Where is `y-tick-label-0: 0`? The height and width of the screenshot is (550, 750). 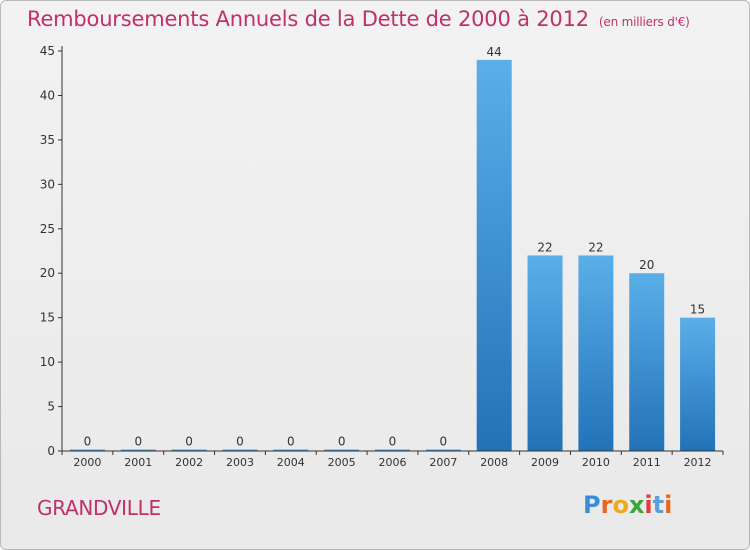
y-tick-label-0: 0 is located at coordinates (51, 451).